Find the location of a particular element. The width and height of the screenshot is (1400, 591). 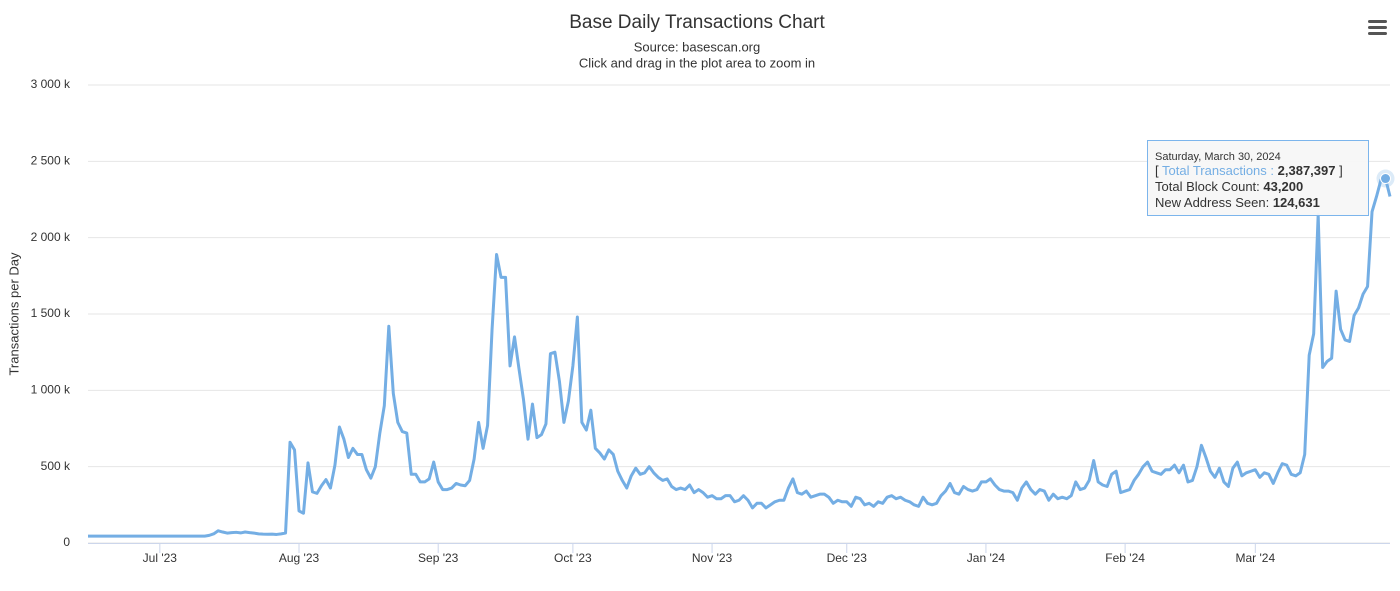

menu-button is located at coordinates (1377, 27).